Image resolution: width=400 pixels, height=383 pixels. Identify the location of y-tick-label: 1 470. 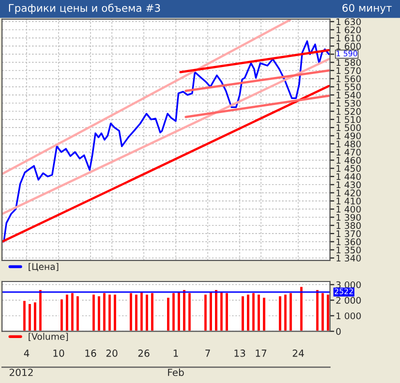
(348, 152).